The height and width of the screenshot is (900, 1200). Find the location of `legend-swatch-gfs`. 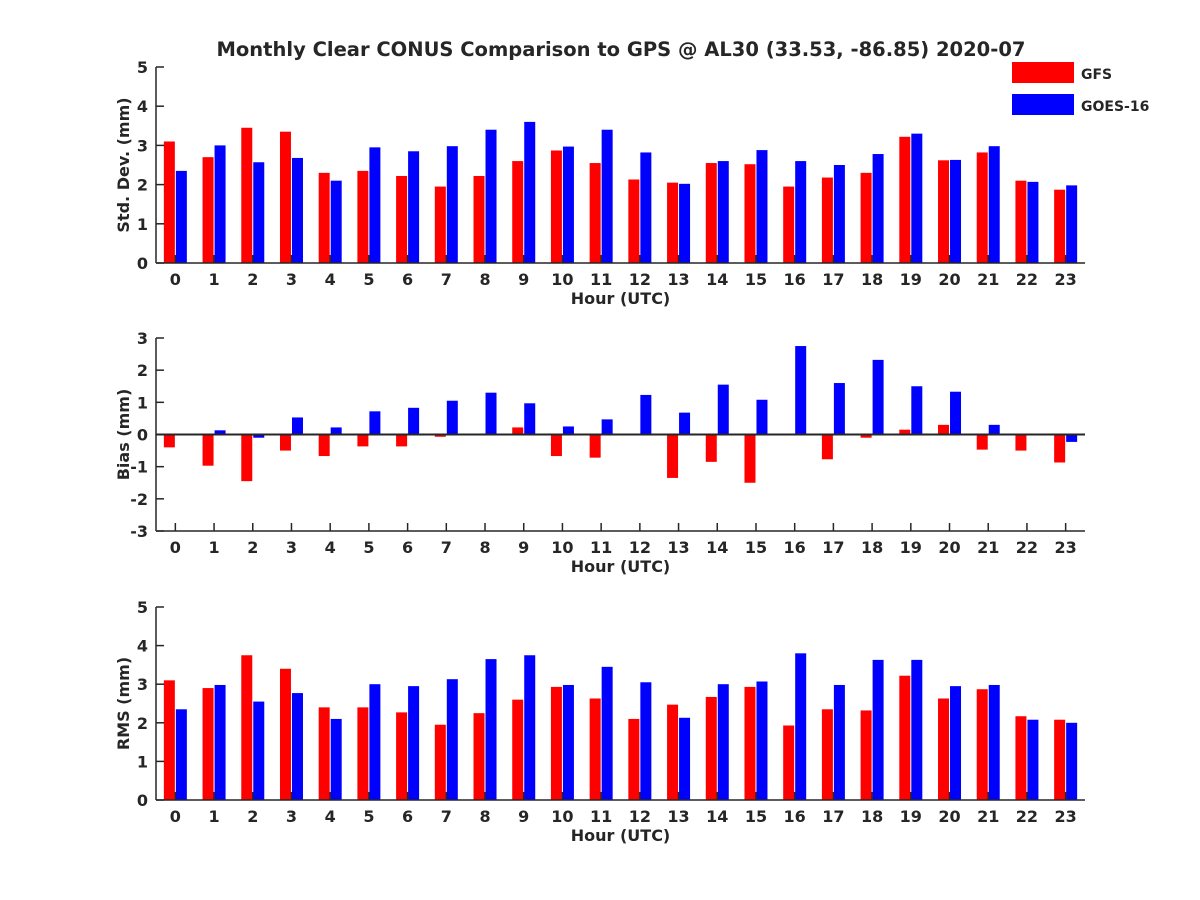

legend-swatch-gfs is located at coordinates (1043, 72).